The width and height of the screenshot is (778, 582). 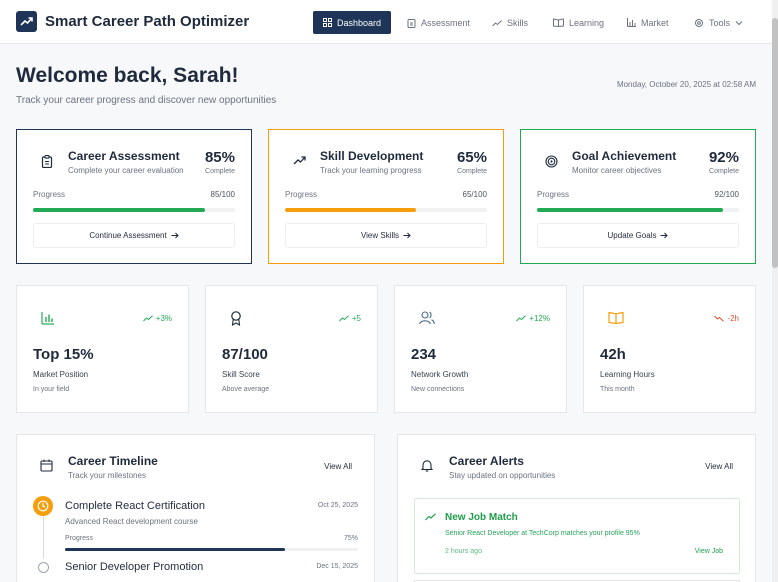 I want to click on milestone-progress-fill, so click(x=175, y=549).